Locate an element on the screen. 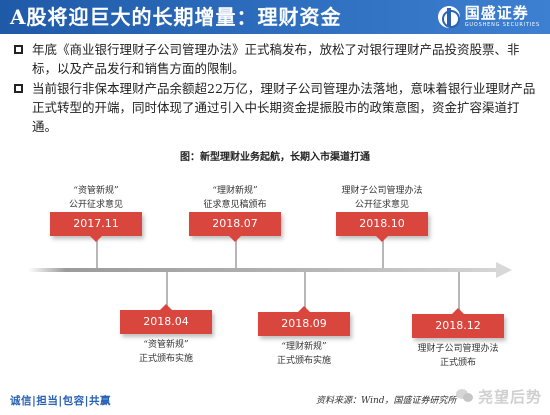  event-date: 2017.11 is located at coordinates (96, 227).